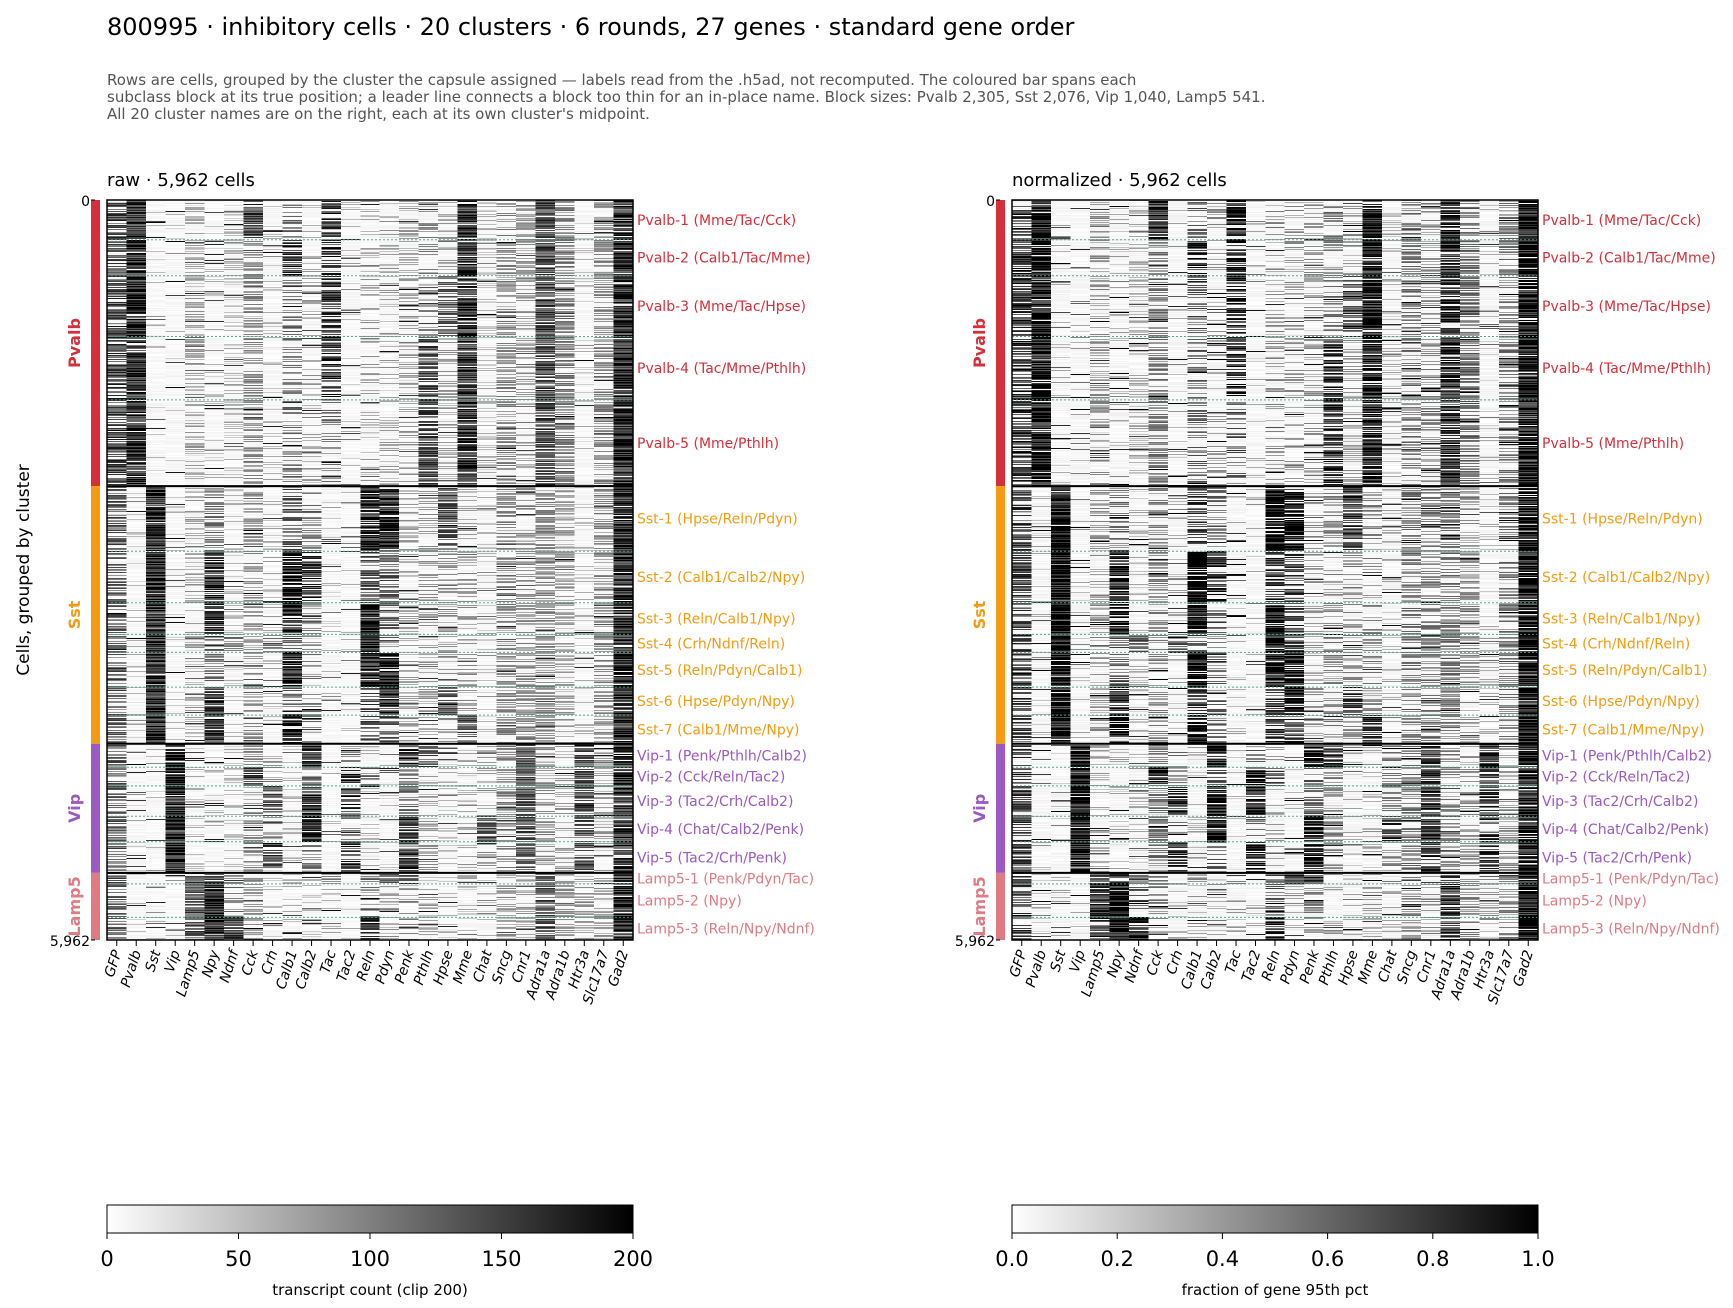 The height and width of the screenshot is (1308, 1733). Describe the element at coordinates (1327, 1259) in the screenshot. I see `colorbar-tick-label: 0.6` at that location.